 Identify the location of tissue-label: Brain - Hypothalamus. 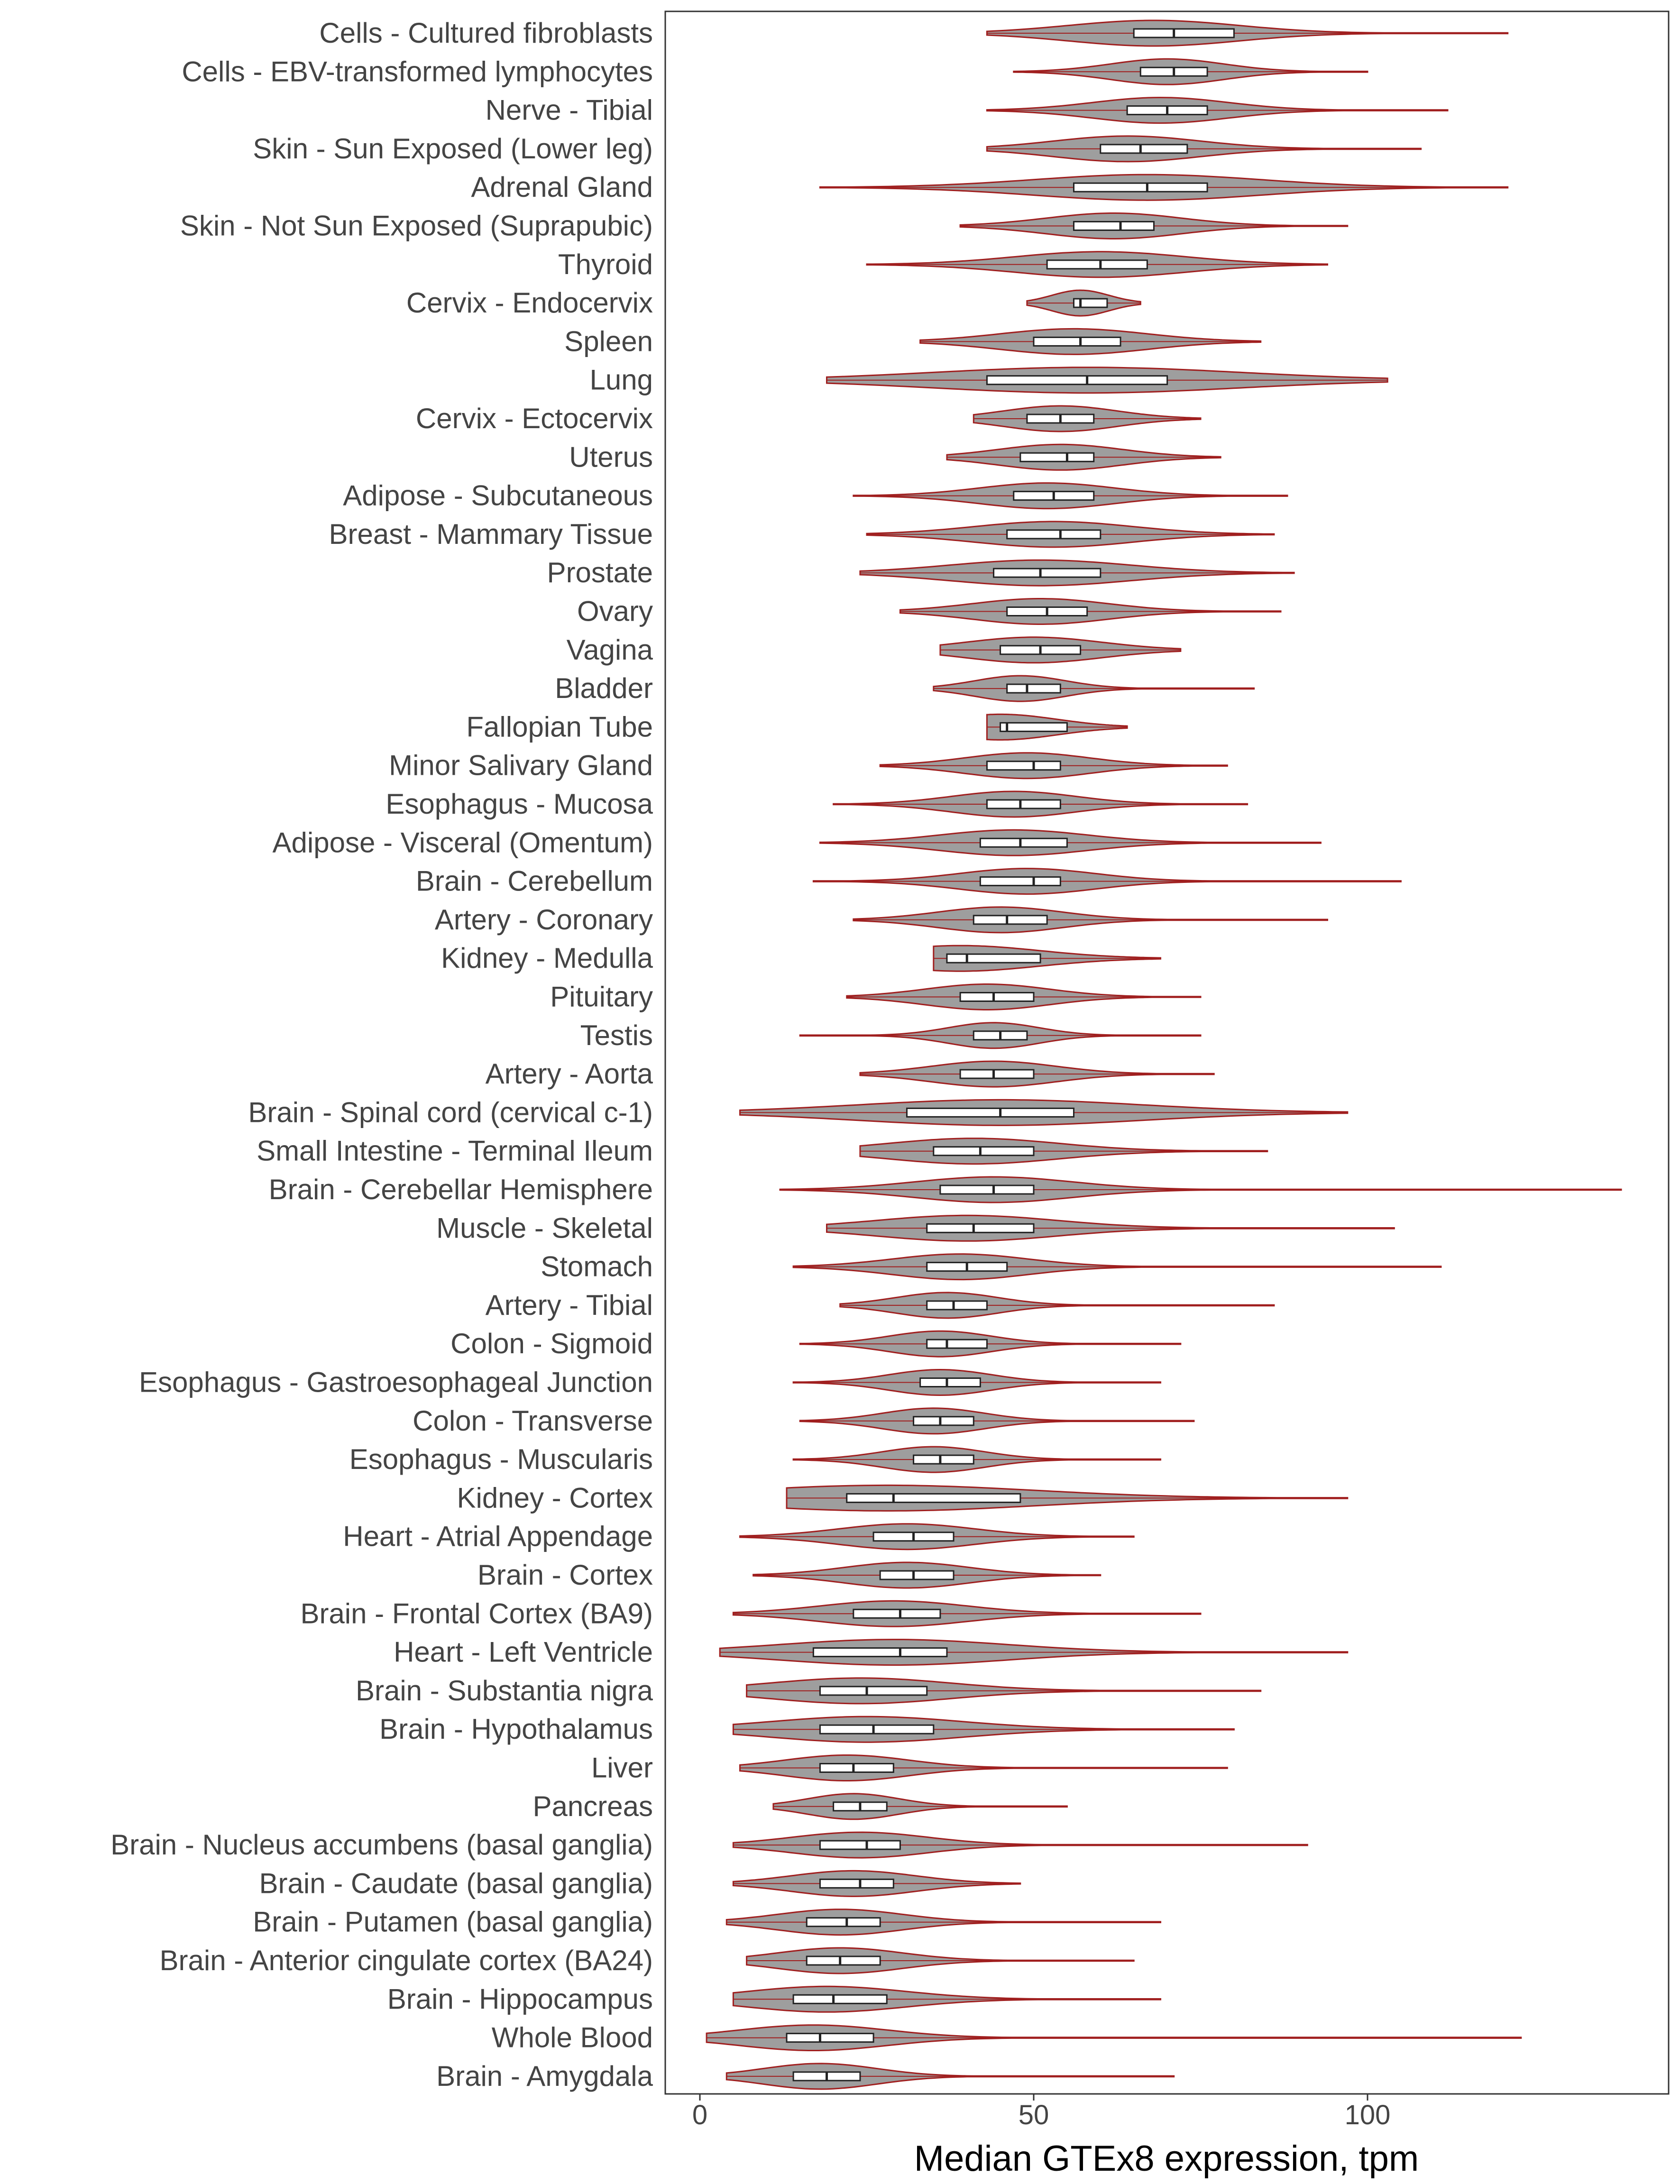
(516, 1729).